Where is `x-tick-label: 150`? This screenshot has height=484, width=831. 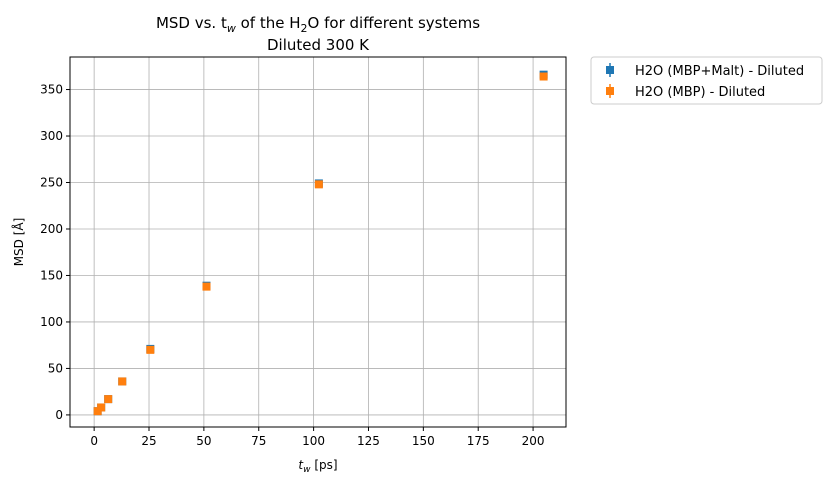 x-tick-label: 150 is located at coordinates (423, 441).